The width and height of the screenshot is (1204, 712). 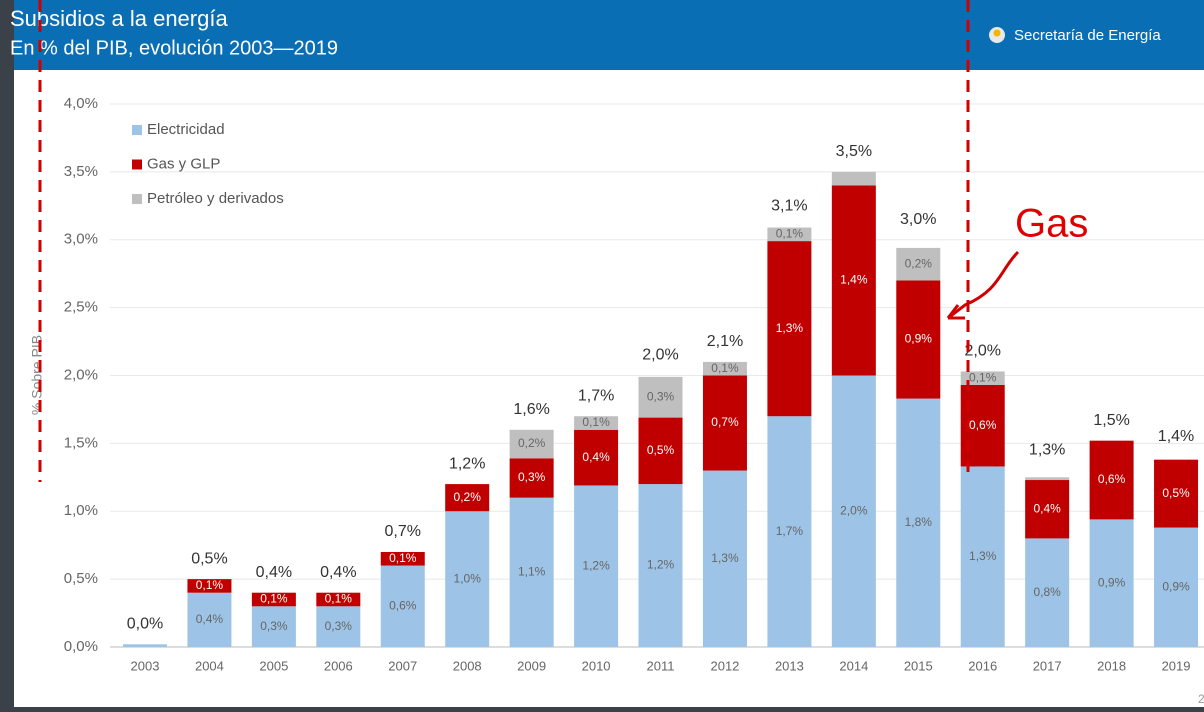 What do you see at coordinates (532, 572) in the screenshot?
I see `value-label: 1,1%` at bounding box center [532, 572].